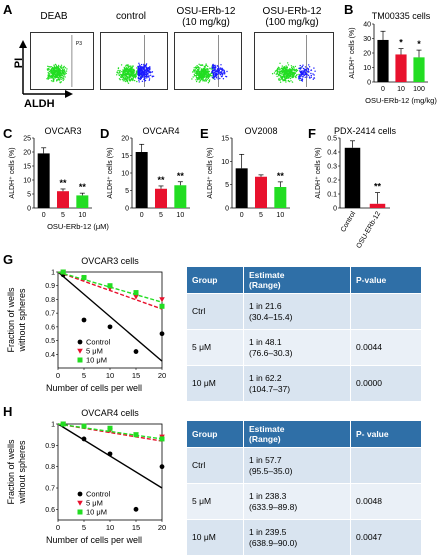  Describe the element at coordinates (22, 320) in the screenshot. I see `y-axis-label: without spheres` at that location.